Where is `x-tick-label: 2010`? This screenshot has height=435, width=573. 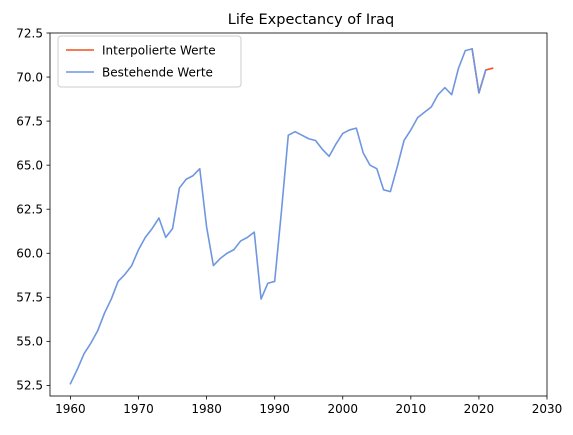
x-tick-label: 2010 is located at coordinates (411, 409).